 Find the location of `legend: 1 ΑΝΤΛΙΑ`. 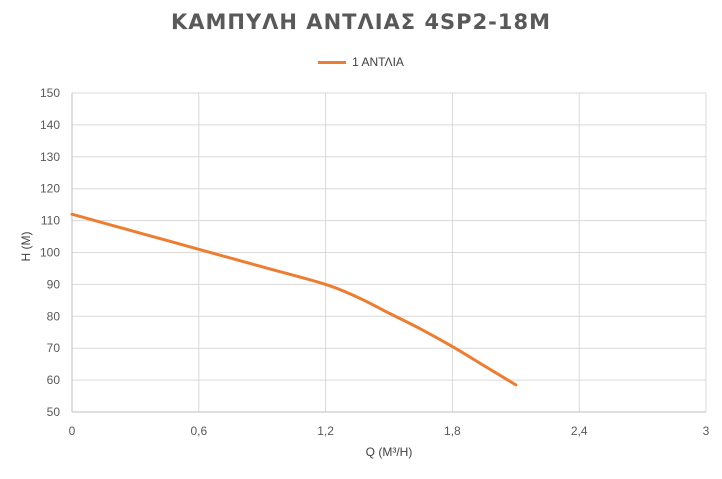

legend: 1 ΑΝΤΛΙΑ is located at coordinates (361, 62).